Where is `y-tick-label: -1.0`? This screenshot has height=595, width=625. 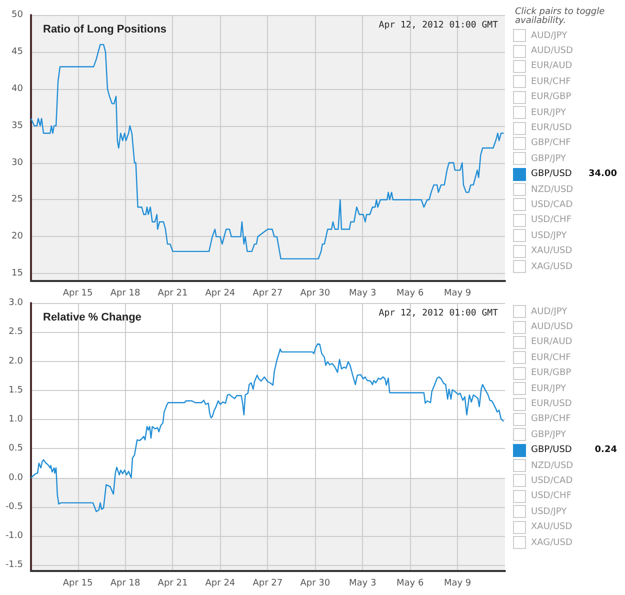
y-tick-label: -1.0 is located at coordinates (14, 536).